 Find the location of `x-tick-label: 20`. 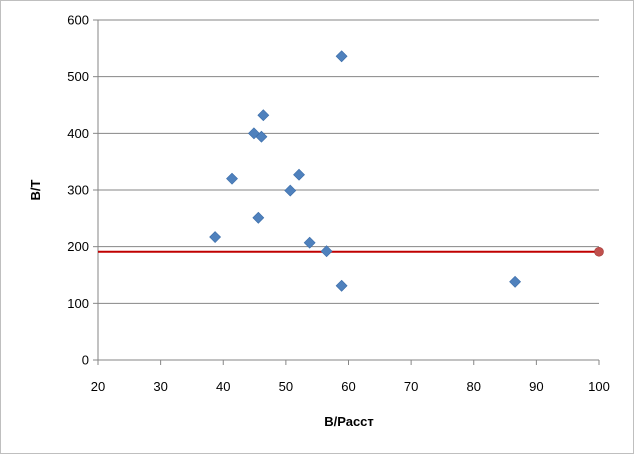

x-tick-label: 20 is located at coordinates (98, 386).